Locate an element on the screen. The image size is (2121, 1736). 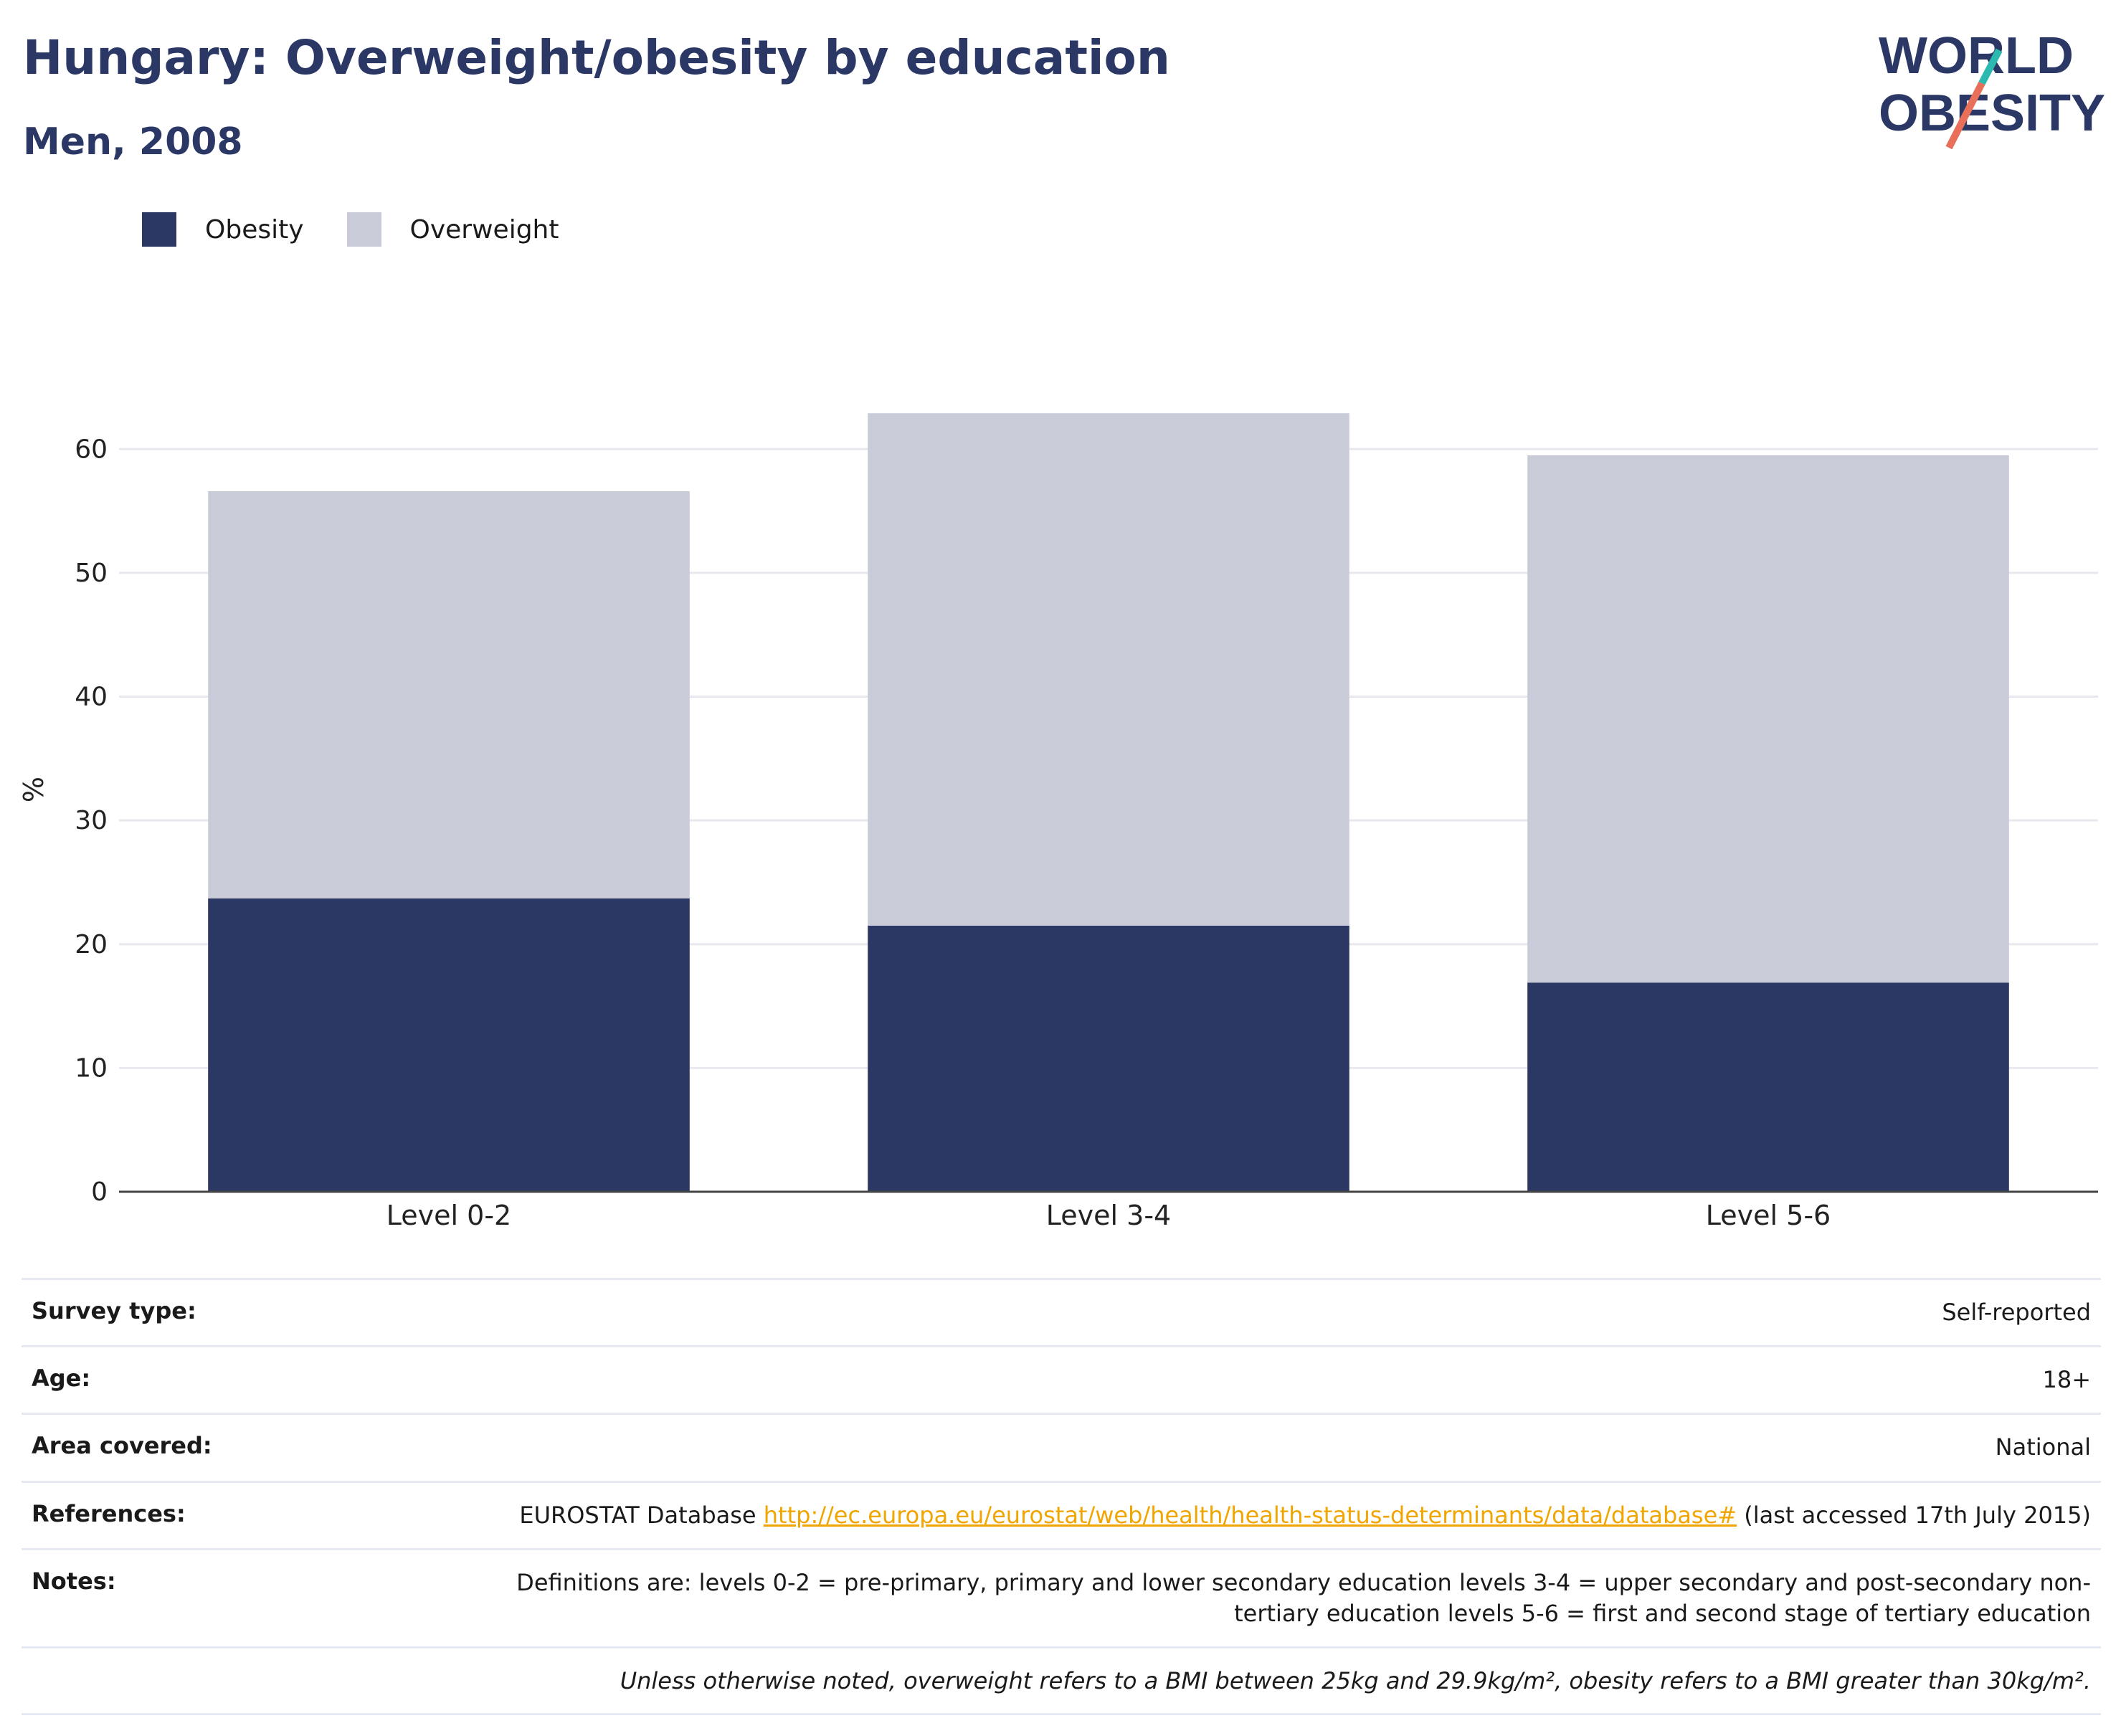
references-prefix: EUROSTAT Database is located at coordinates (641, 1515).